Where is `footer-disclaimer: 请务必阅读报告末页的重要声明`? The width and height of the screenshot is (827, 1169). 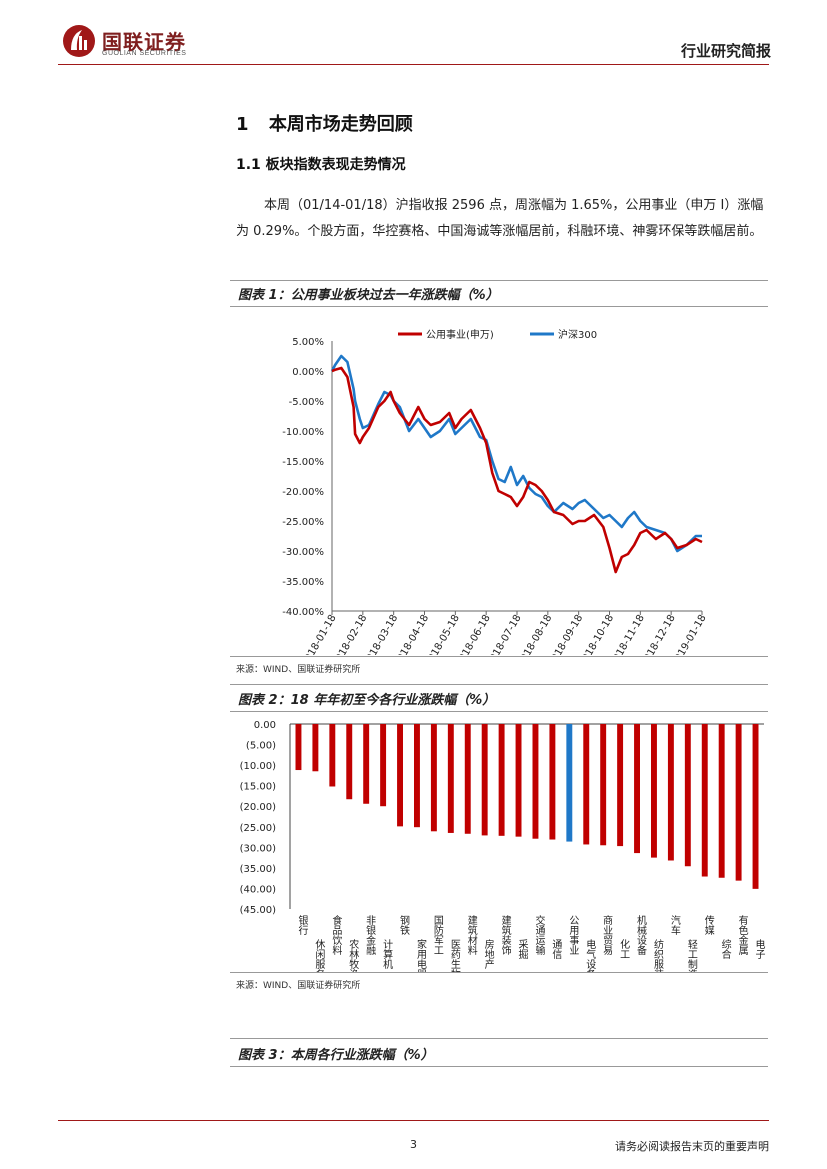
footer-disclaimer: 请务必阅读报告末页的重要声明 is located at coordinates (692, 1146).